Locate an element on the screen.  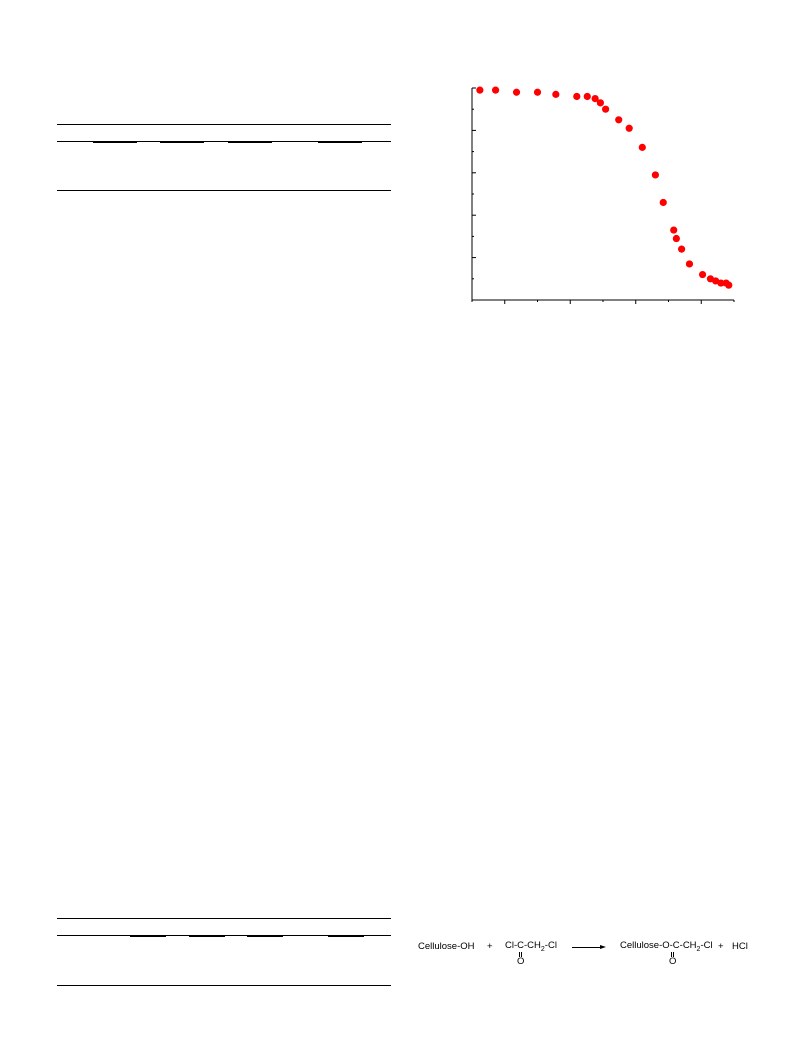
reaction-arrow-head is located at coordinates (603, 946).